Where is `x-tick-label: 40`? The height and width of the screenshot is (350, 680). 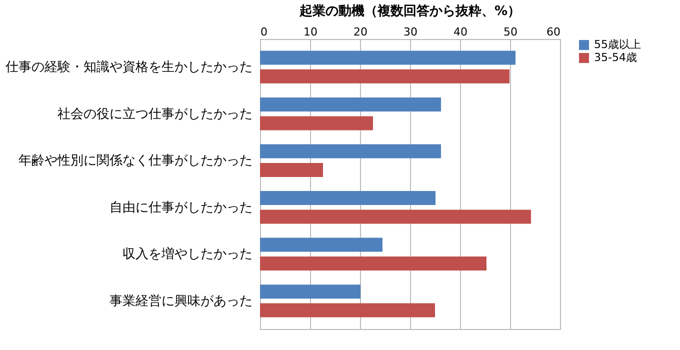 x-tick-label: 40 is located at coordinates (461, 32).